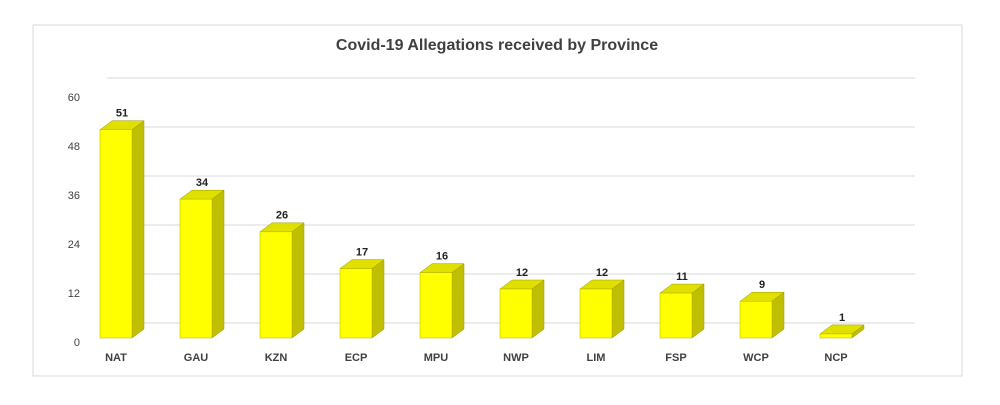  What do you see at coordinates (596, 358) in the screenshot?
I see `x-tick-label: LIM` at bounding box center [596, 358].